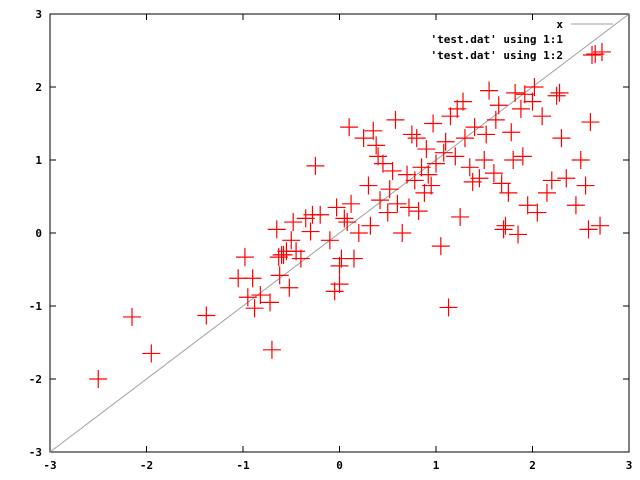  Describe the element at coordinates (49, 465) in the screenshot. I see `x-tick-label: -3` at that location.